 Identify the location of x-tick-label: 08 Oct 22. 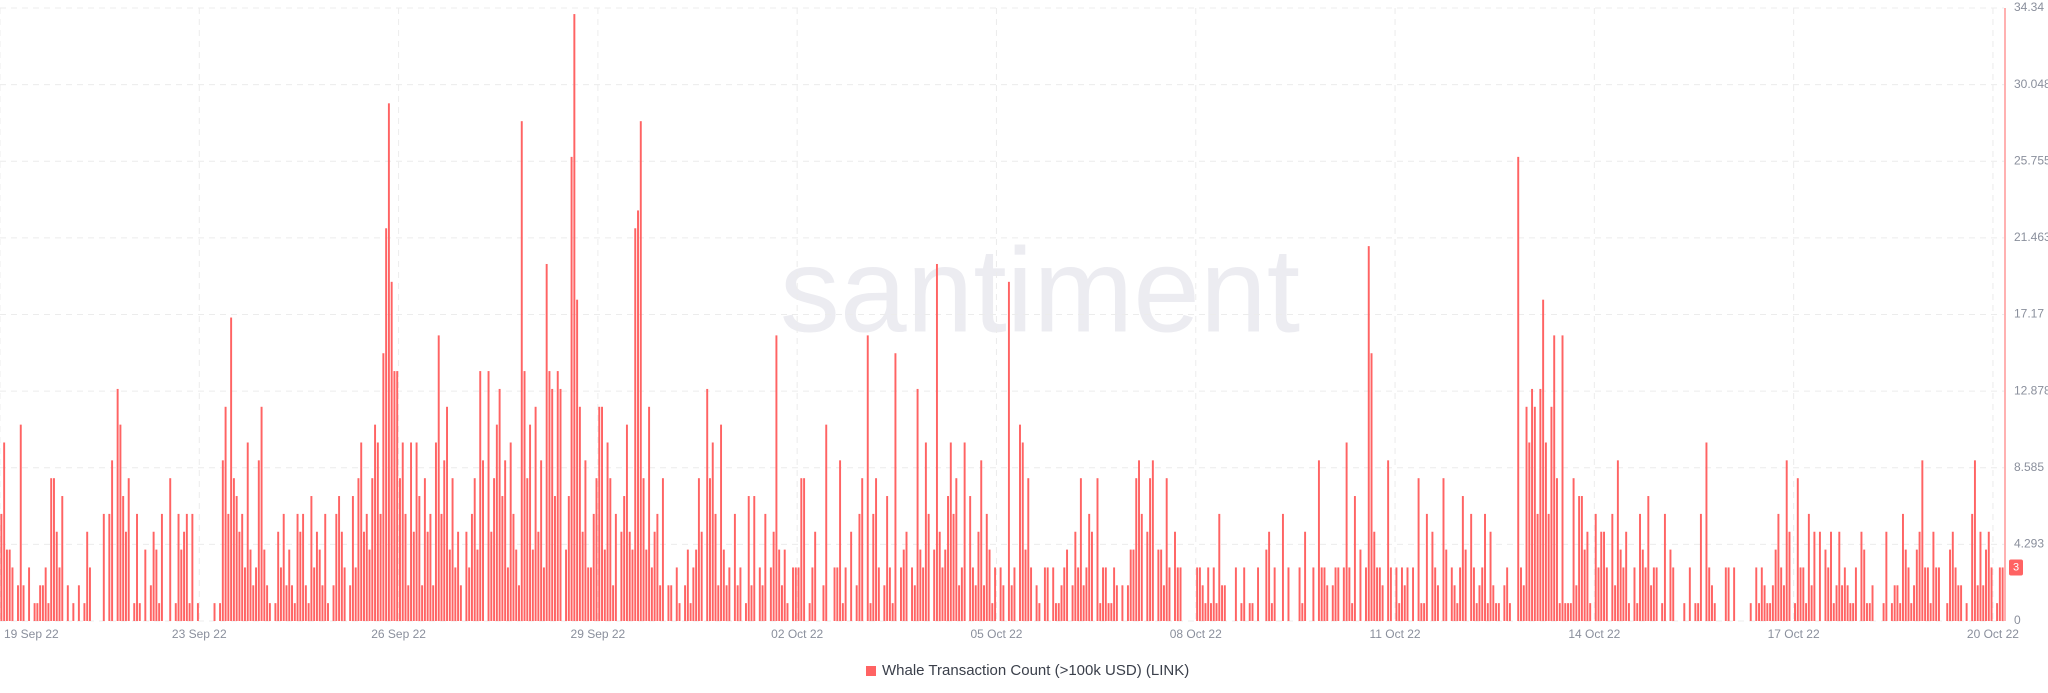
(1196, 634).